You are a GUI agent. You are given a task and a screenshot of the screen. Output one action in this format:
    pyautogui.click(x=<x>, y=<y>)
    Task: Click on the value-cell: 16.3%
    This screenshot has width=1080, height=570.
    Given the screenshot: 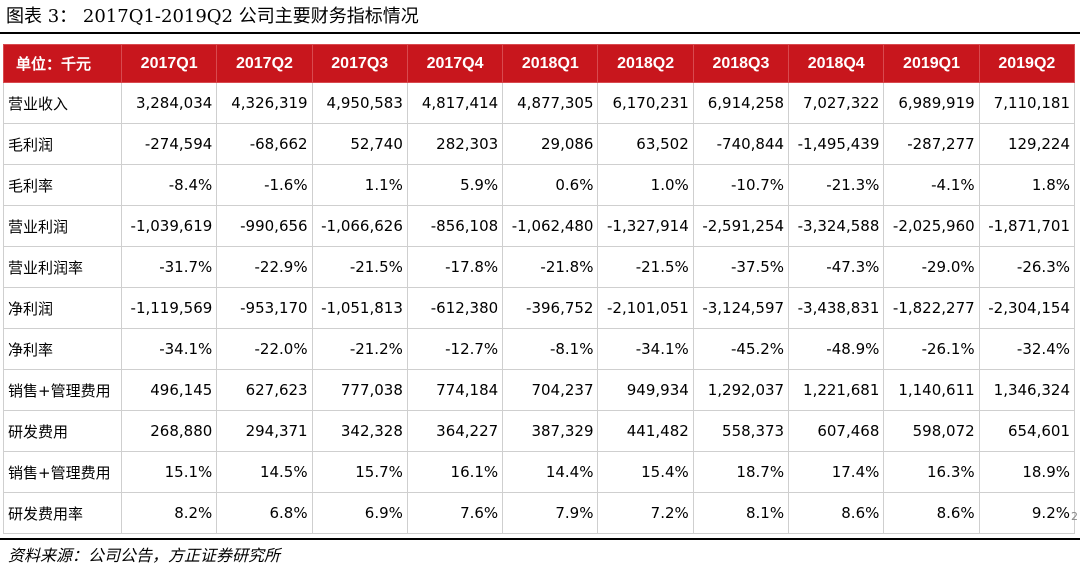 What is the action you would take?
    pyautogui.click(x=931, y=472)
    